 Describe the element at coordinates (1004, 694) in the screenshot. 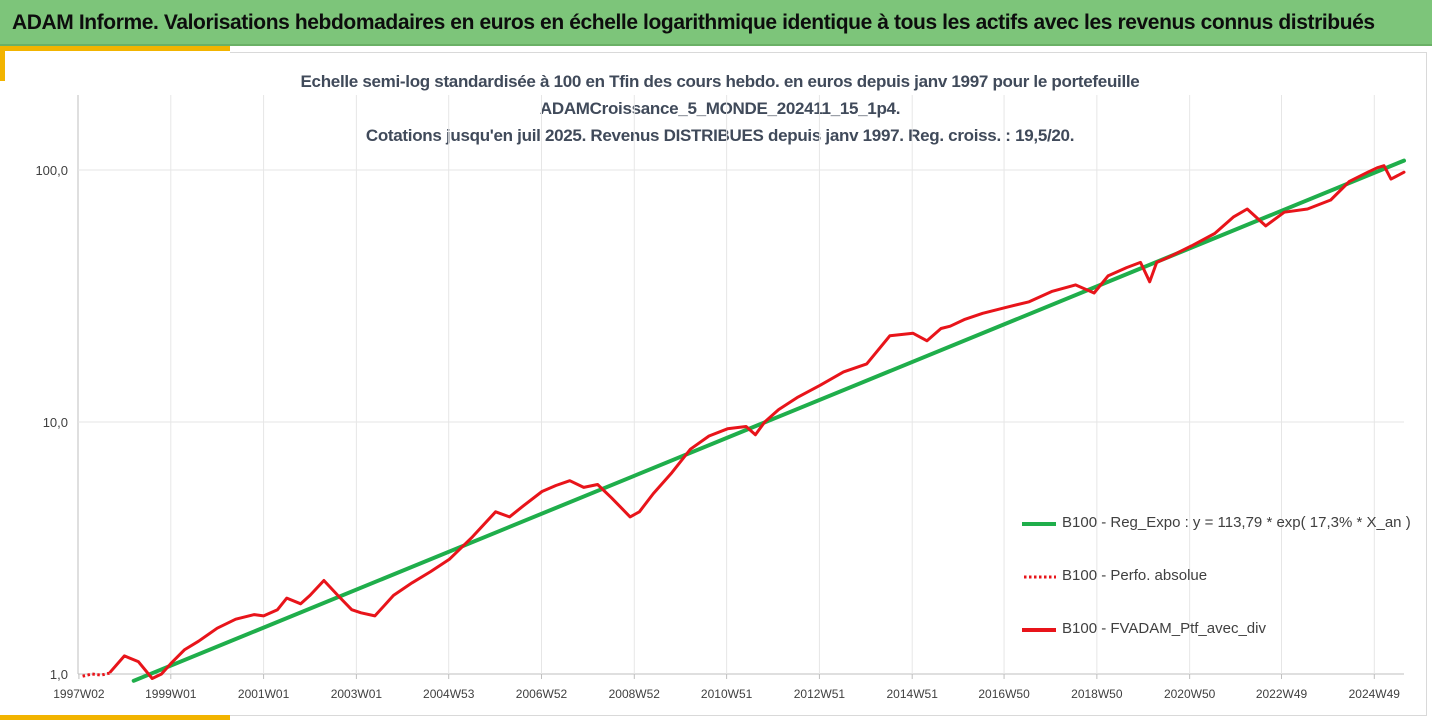

I see `x-tick-label-10: 2016W50` at that location.